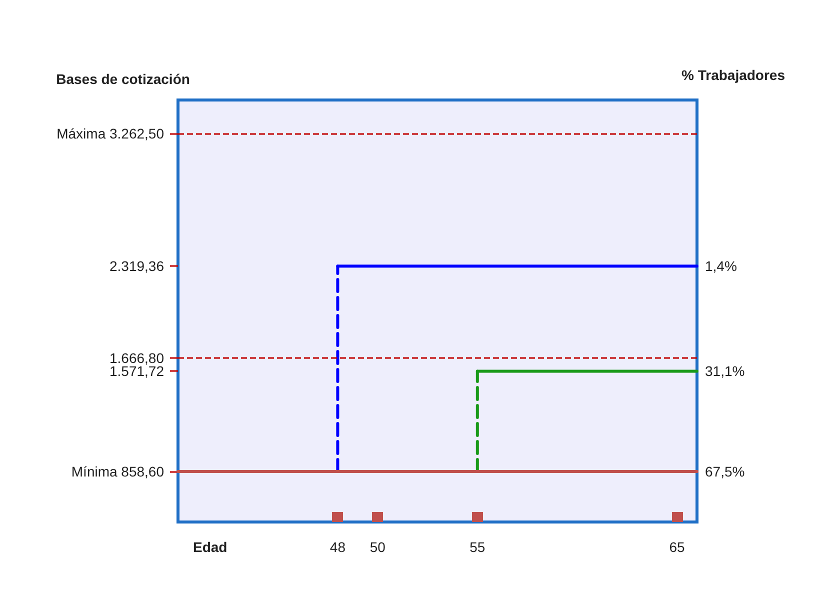  I want to click on y-tick-label: 1.571,72, so click(137, 371).